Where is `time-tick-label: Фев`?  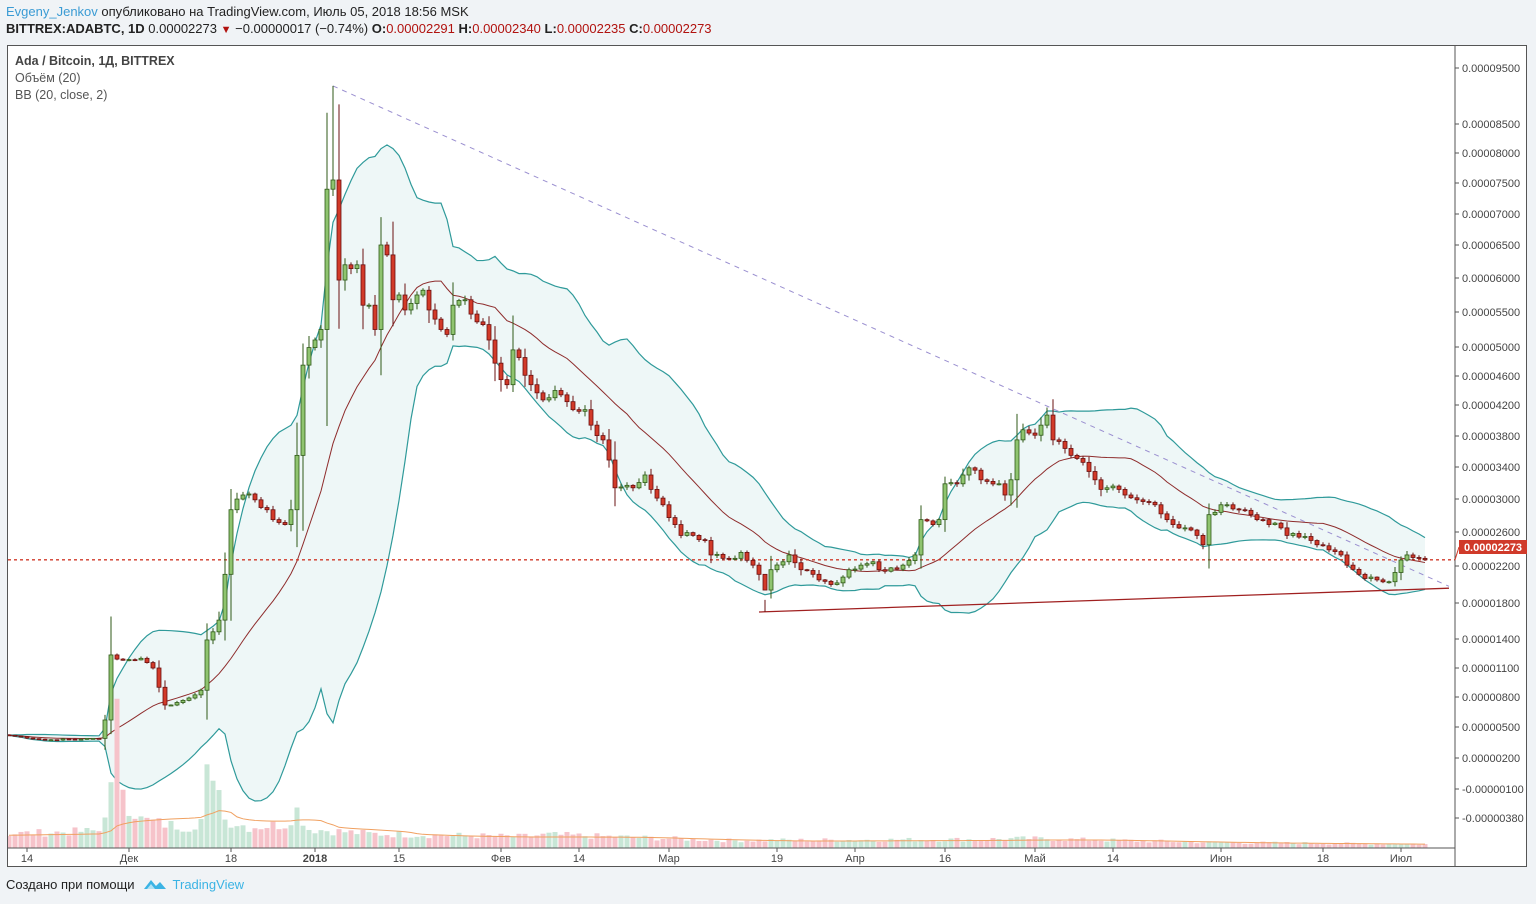
time-tick-label: Фев is located at coordinates (501, 859).